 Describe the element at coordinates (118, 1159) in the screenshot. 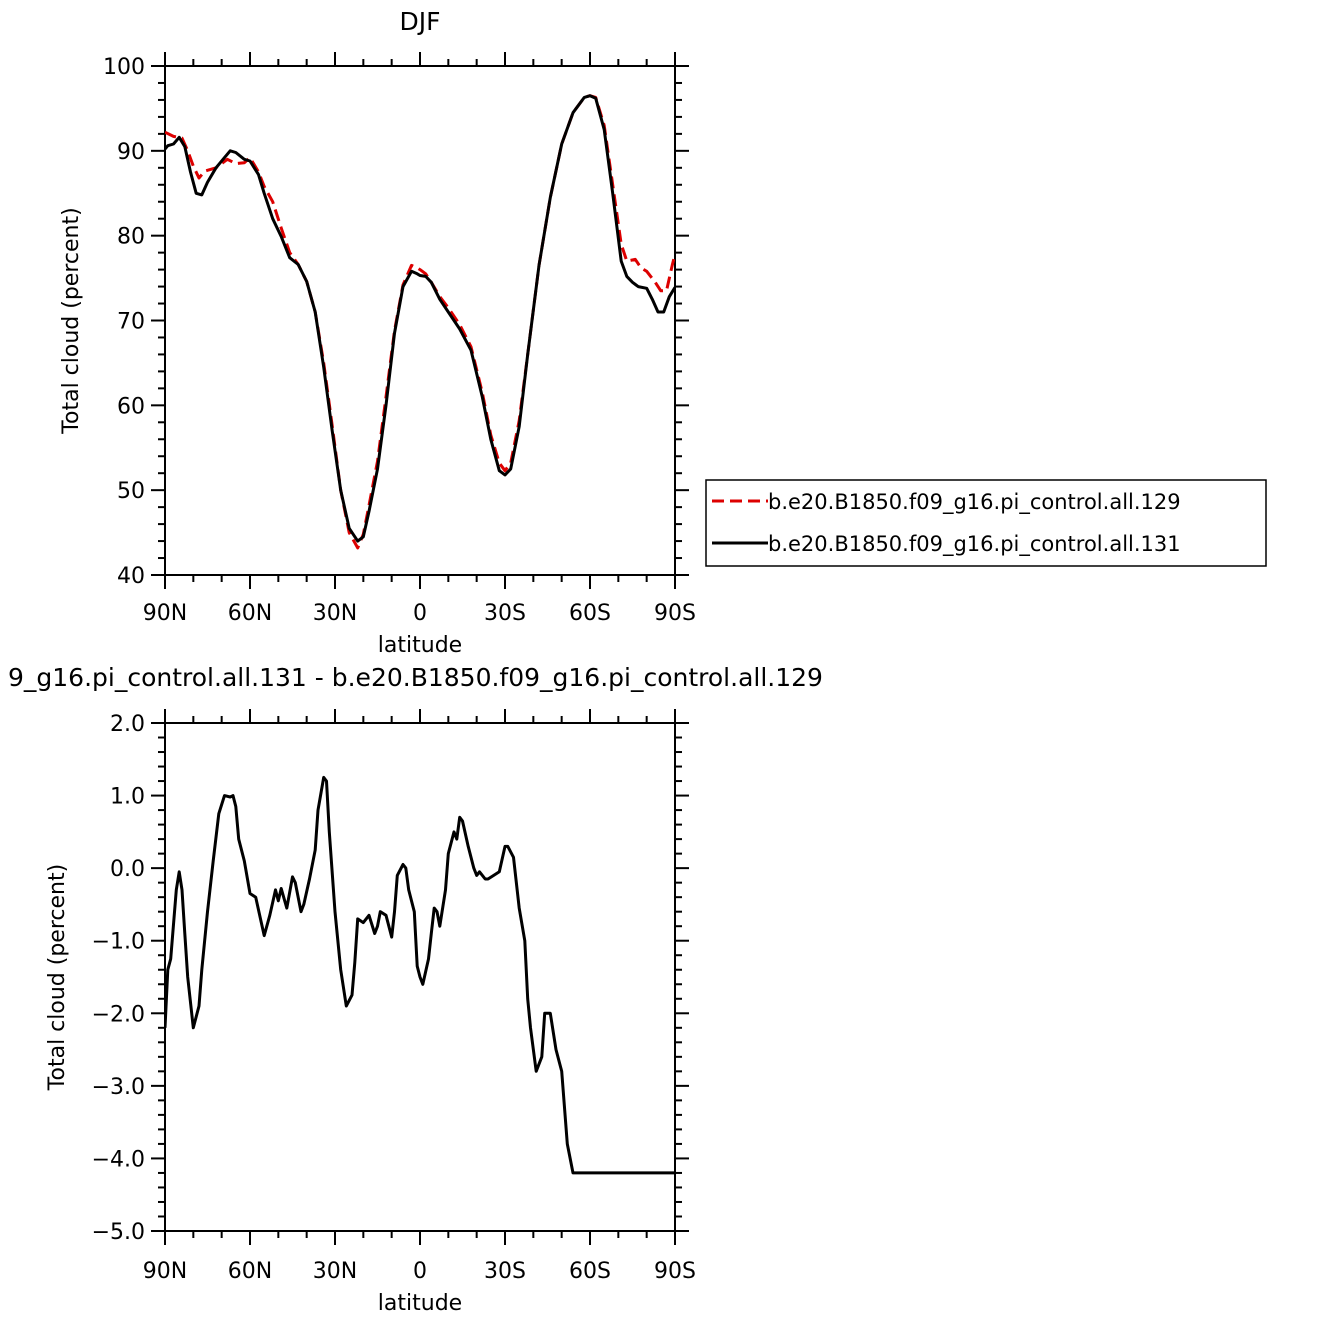

I see `y-tick-label: −4.0` at that location.